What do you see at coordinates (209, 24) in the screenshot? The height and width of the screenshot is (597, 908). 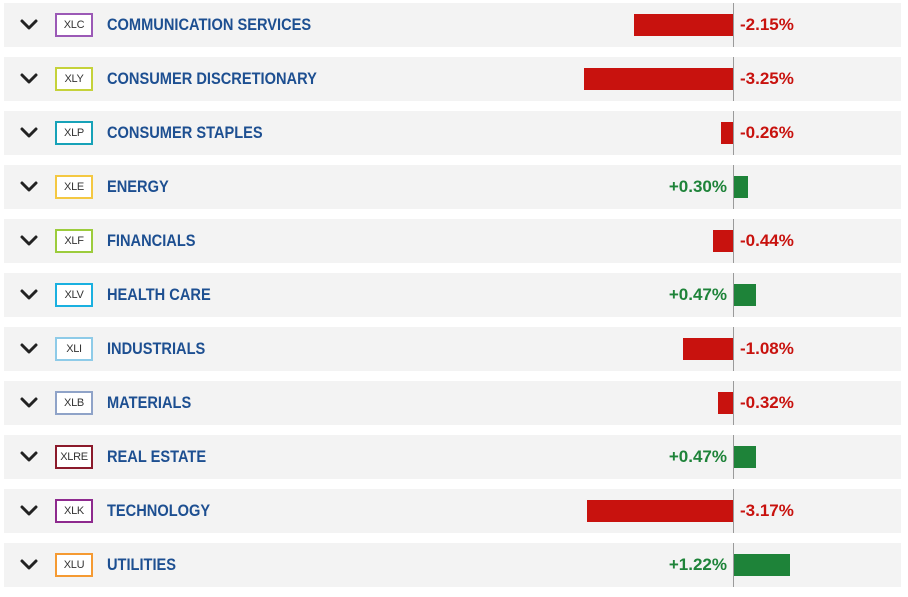 I see `sector-name: COMMUNICATION SERVICES` at bounding box center [209, 24].